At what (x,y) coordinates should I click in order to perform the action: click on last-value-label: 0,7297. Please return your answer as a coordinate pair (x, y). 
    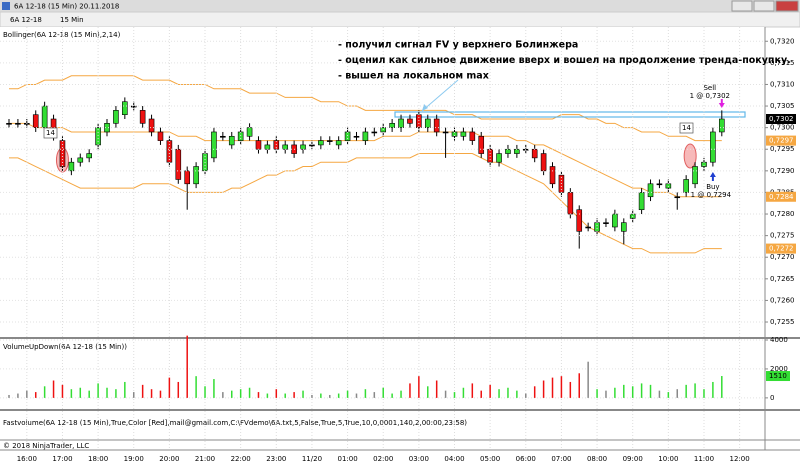
    Looking at the image, I should click on (781, 141).